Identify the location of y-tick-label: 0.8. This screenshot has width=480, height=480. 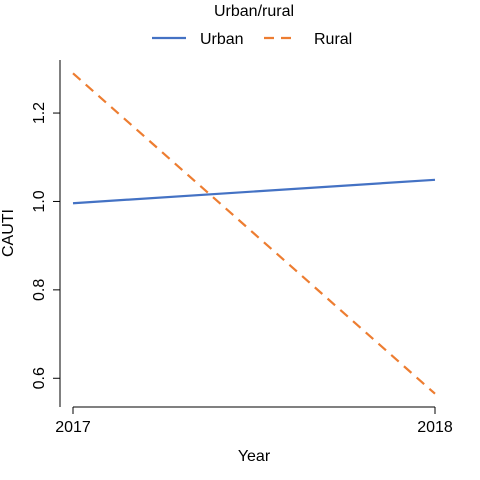
(39, 290).